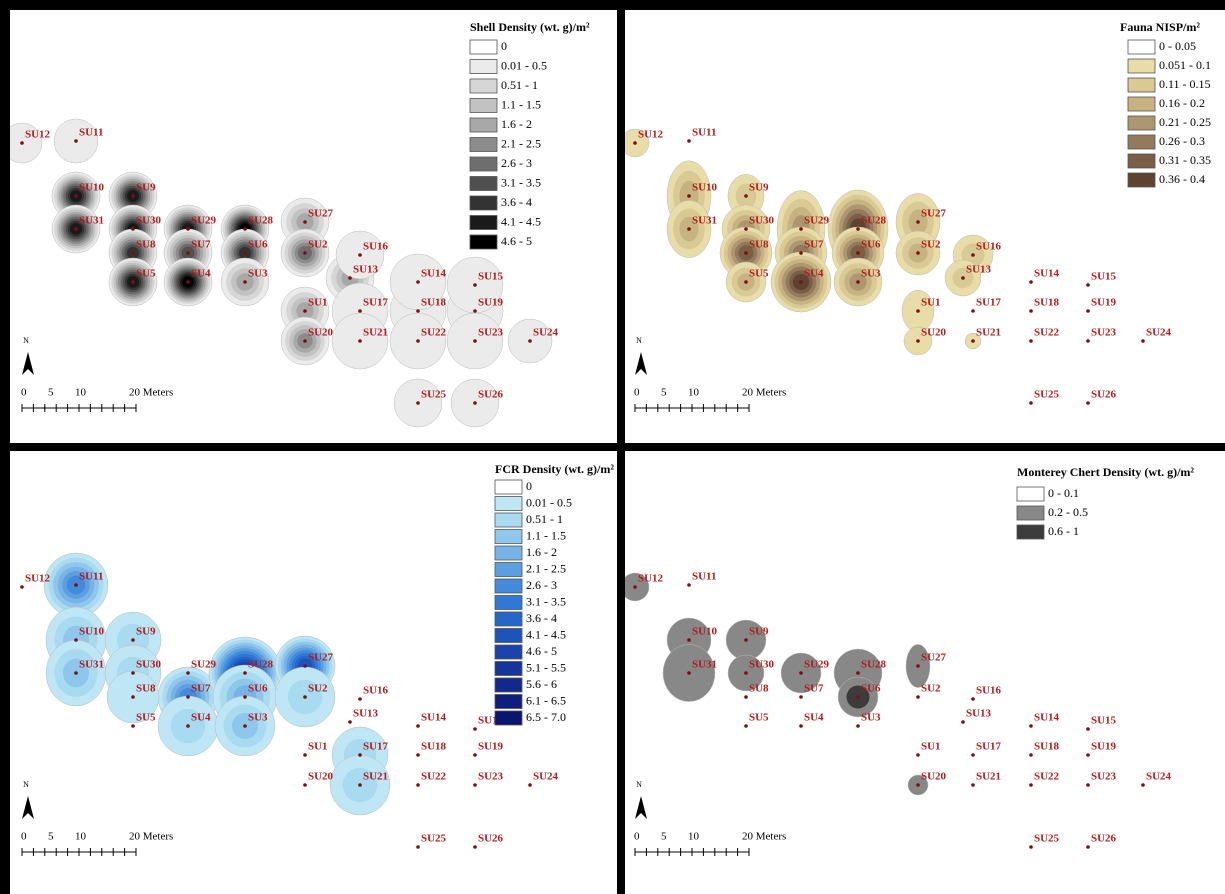  What do you see at coordinates (1182, 103) in the screenshot?
I see `legend-label: 0.16 - 0.2` at bounding box center [1182, 103].